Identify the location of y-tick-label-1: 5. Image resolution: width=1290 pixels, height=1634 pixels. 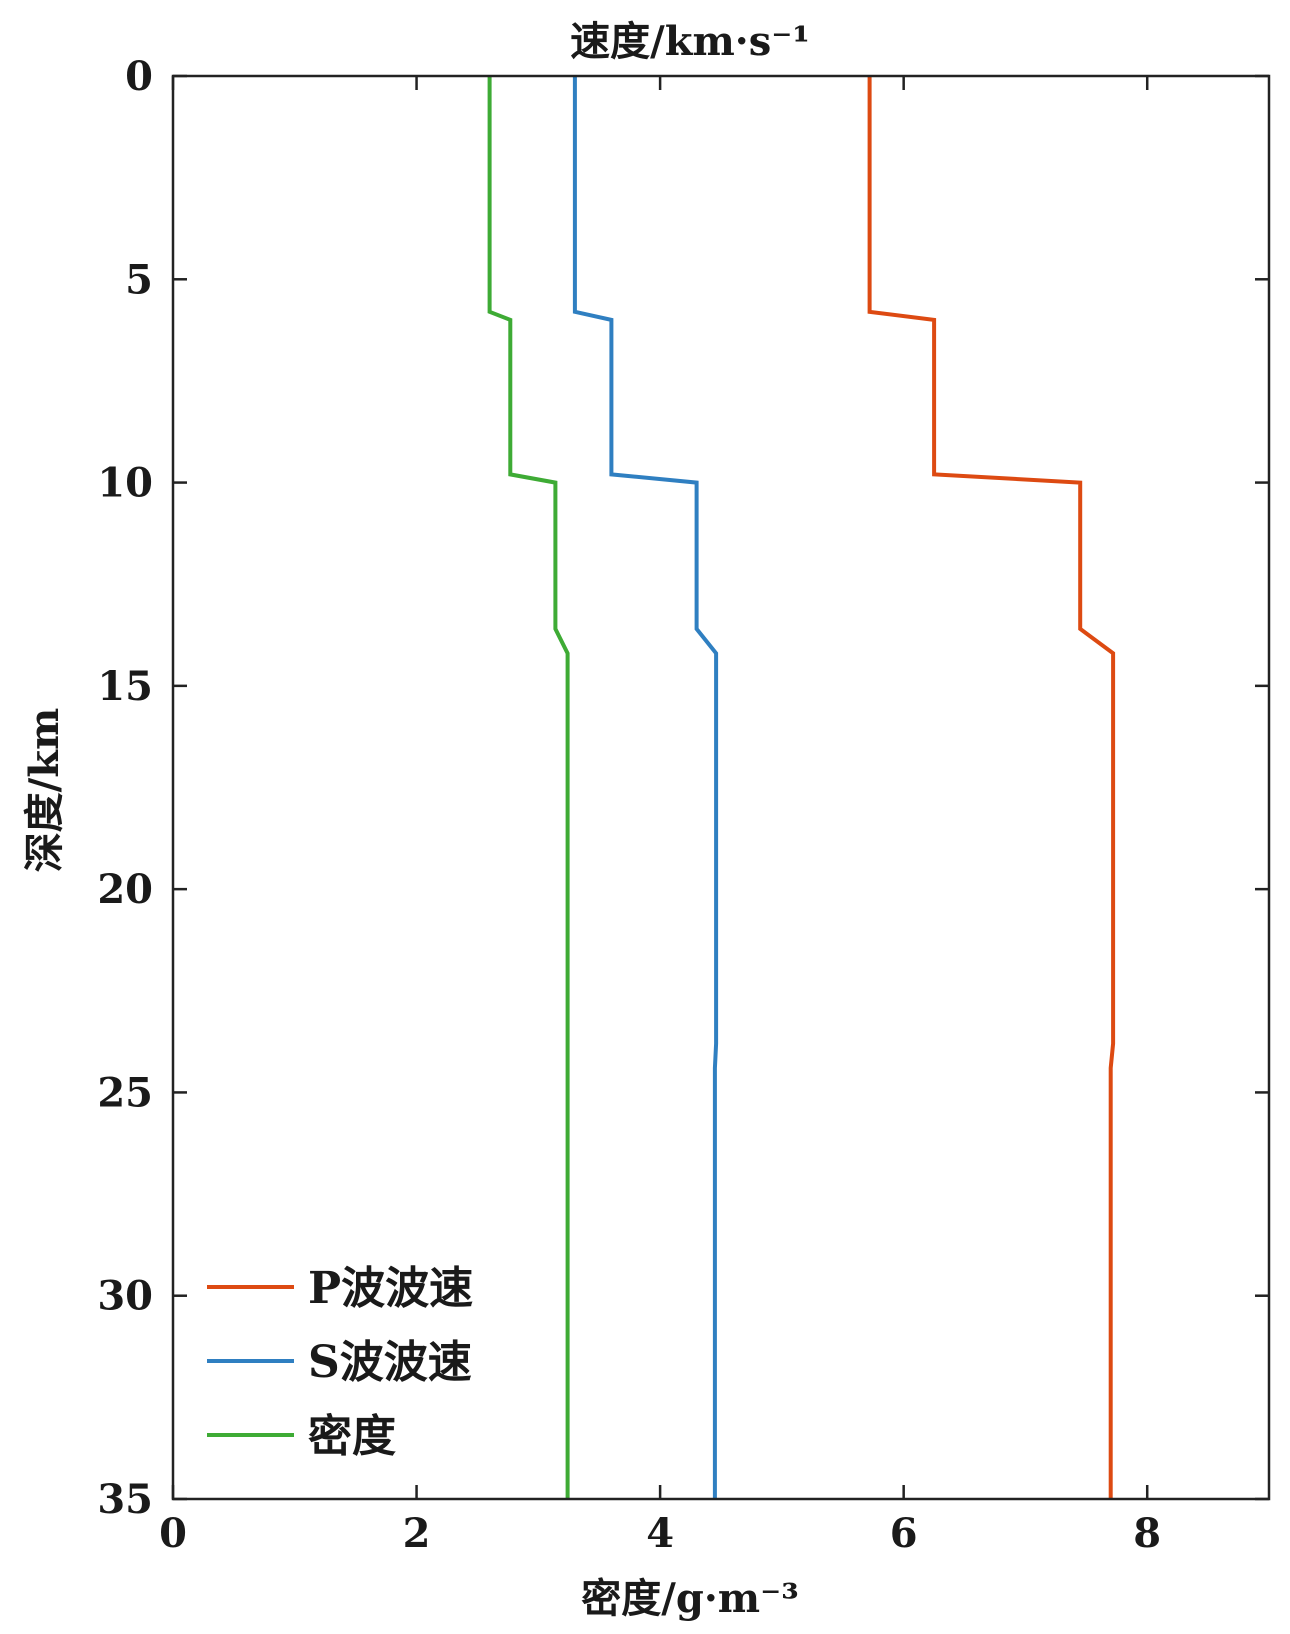
(139, 279).